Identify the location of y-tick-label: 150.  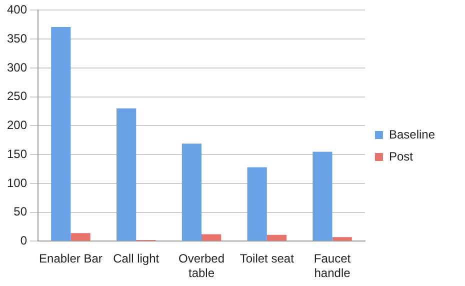
(17, 153).